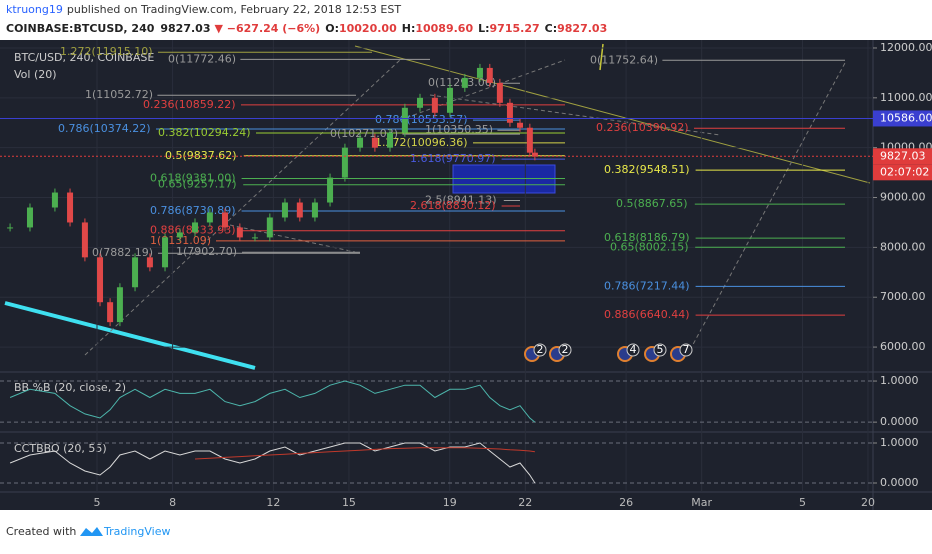  What do you see at coordinates (444, 28) in the screenshot?
I see `ohlc-value: 10089.60` at bounding box center [444, 28].